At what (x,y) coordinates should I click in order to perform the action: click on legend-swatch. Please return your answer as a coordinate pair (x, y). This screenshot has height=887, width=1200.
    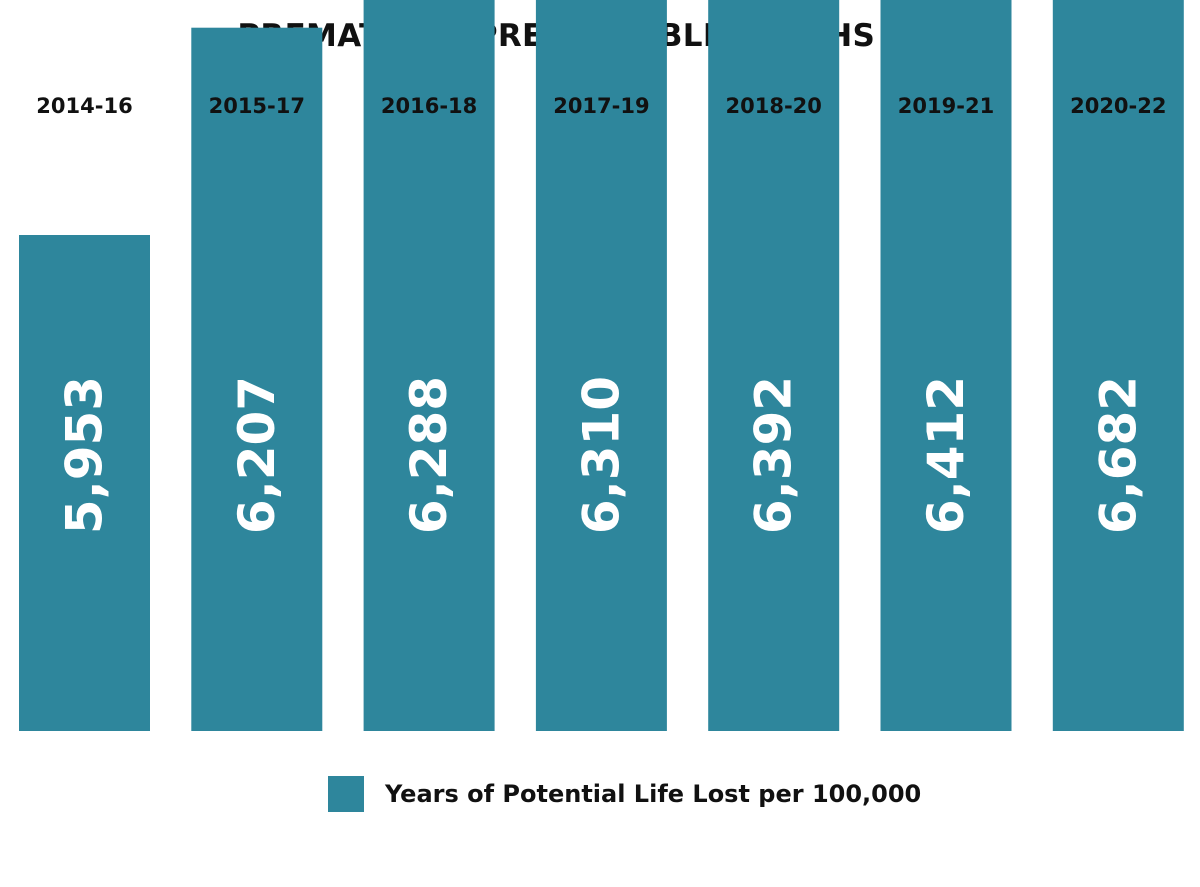
    Looking at the image, I should click on (346, 794).